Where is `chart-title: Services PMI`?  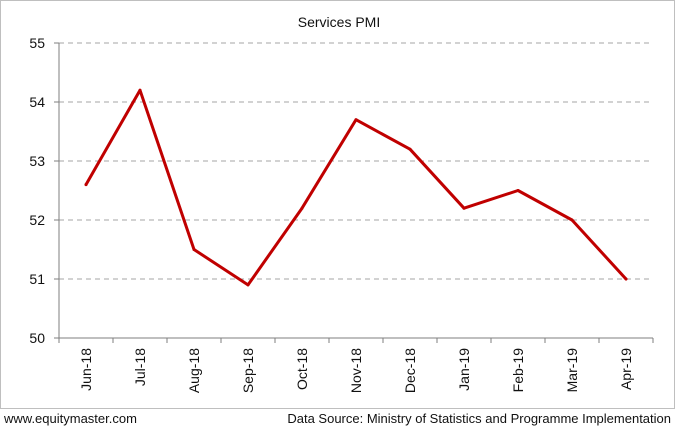
chart-title: Services PMI is located at coordinates (339, 22).